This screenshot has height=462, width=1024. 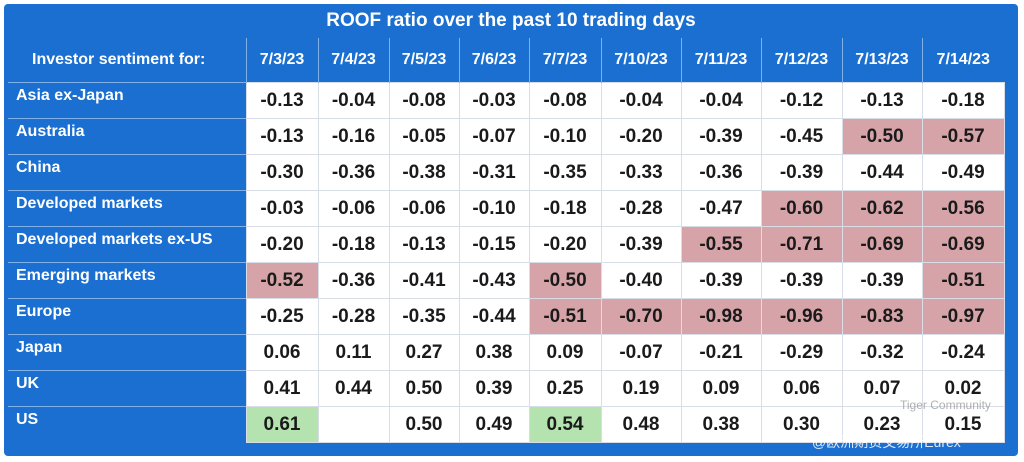 What do you see at coordinates (640, 60) in the screenshot?
I see `date-header: 7/10/23` at bounding box center [640, 60].